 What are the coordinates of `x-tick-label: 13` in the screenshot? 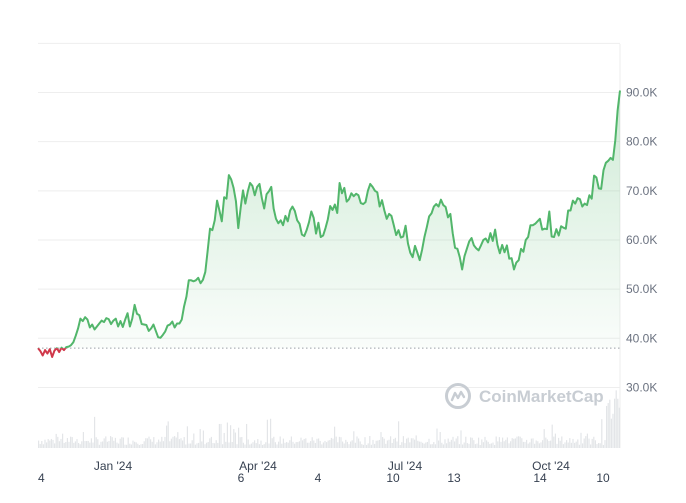 It's located at (454, 478).